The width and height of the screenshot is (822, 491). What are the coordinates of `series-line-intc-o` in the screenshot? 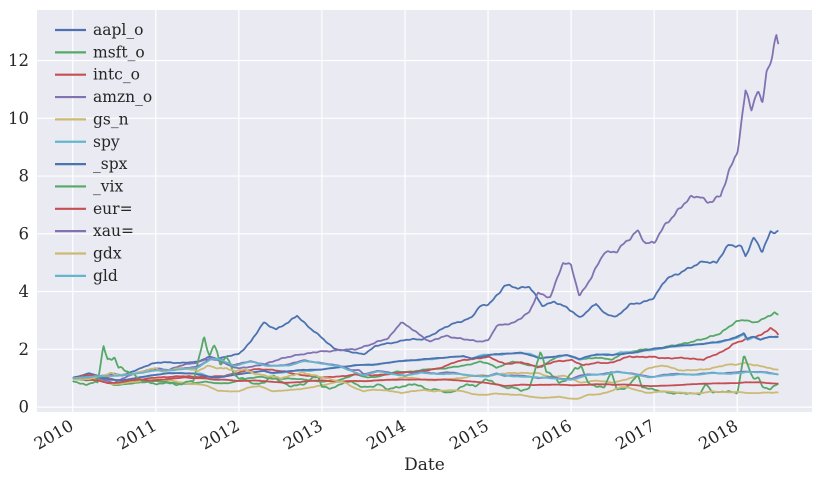 It's located at (426, 355).